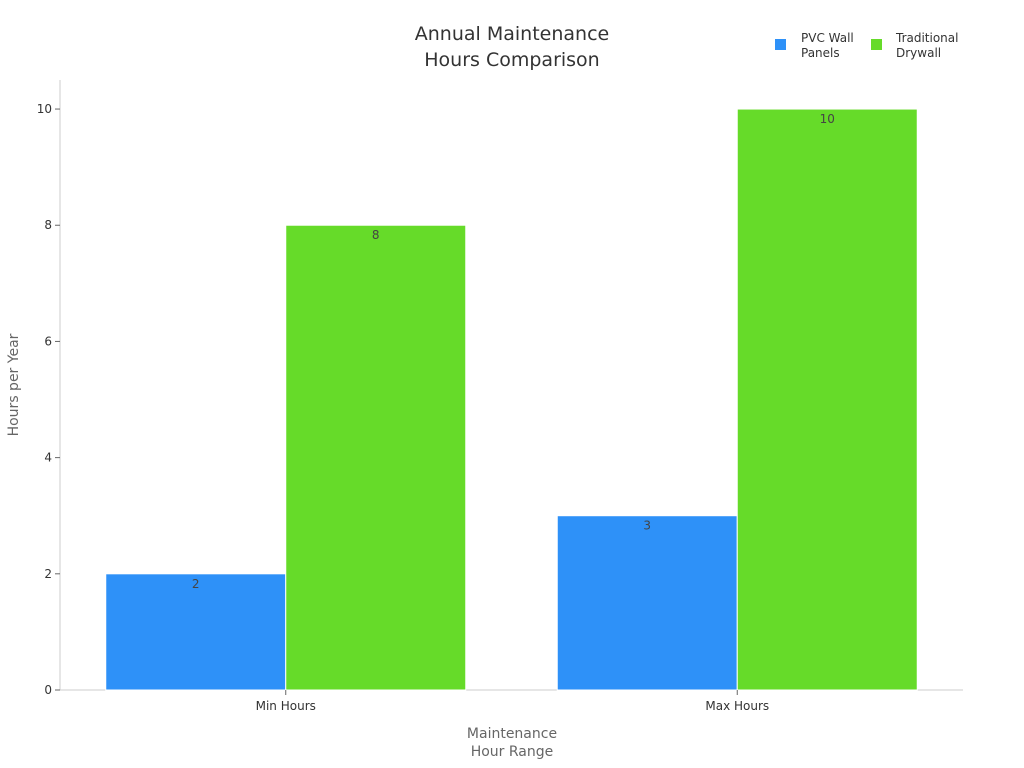 The image size is (1024, 768). What do you see at coordinates (926, 38) in the screenshot?
I see `legend-label-drywall-line-1: Traditional` at bounding box center [926, 38].